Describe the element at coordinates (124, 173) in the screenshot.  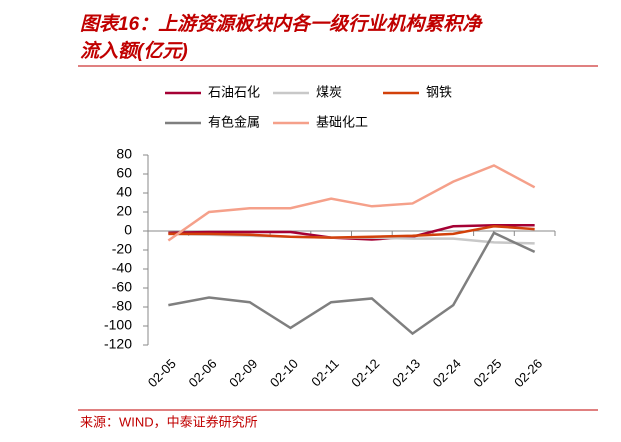
I see `y-tick-label: 60` at that location.